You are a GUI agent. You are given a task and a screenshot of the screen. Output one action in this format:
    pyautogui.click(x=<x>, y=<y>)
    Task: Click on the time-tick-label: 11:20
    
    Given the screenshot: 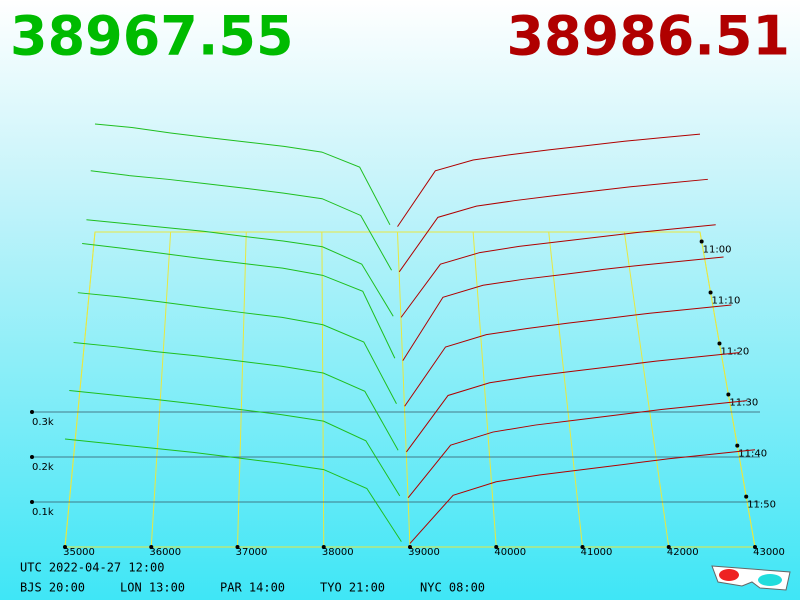 What is the action you would take?
    pyautogui.click(x=734, y=352)
    